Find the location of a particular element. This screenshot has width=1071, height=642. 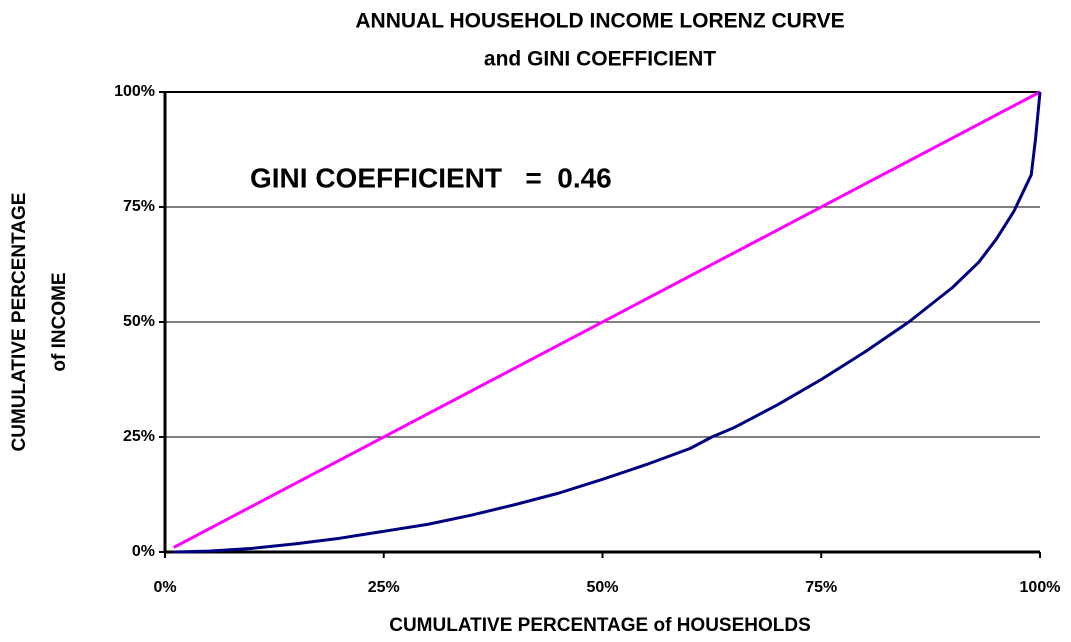

x-tick-label: 25% is located at coordinates (384, 587).